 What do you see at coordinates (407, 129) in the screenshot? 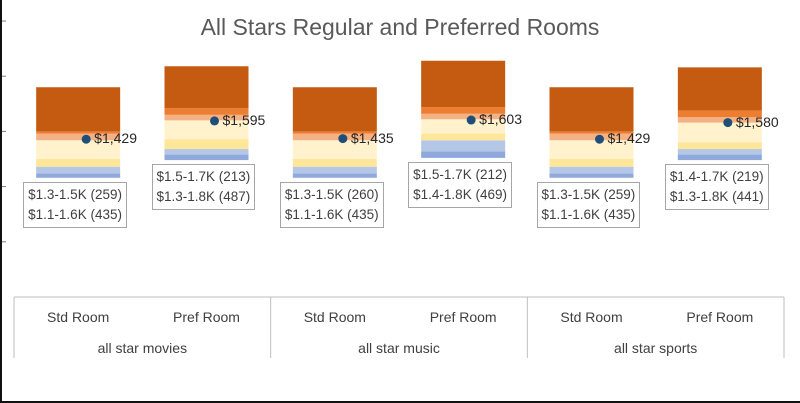
I see `average-markers` at bounding box center [407, 129].